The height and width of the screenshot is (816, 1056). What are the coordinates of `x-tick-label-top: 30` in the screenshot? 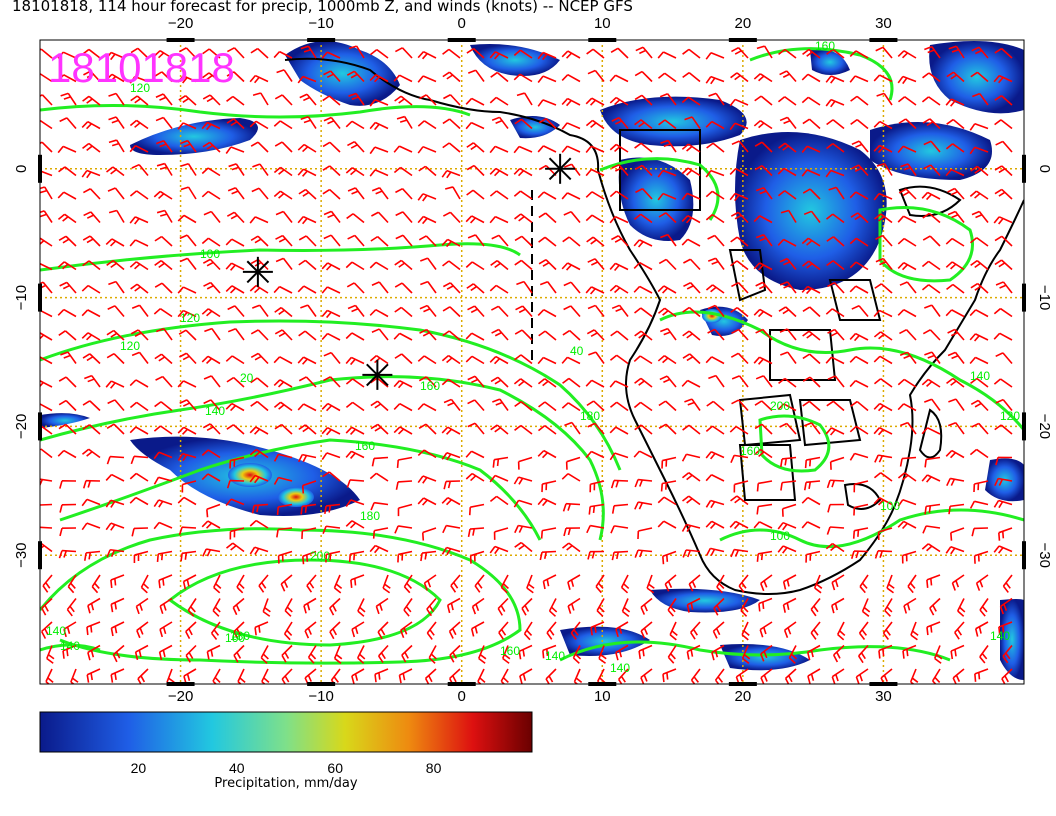 It's located at (883, 23).